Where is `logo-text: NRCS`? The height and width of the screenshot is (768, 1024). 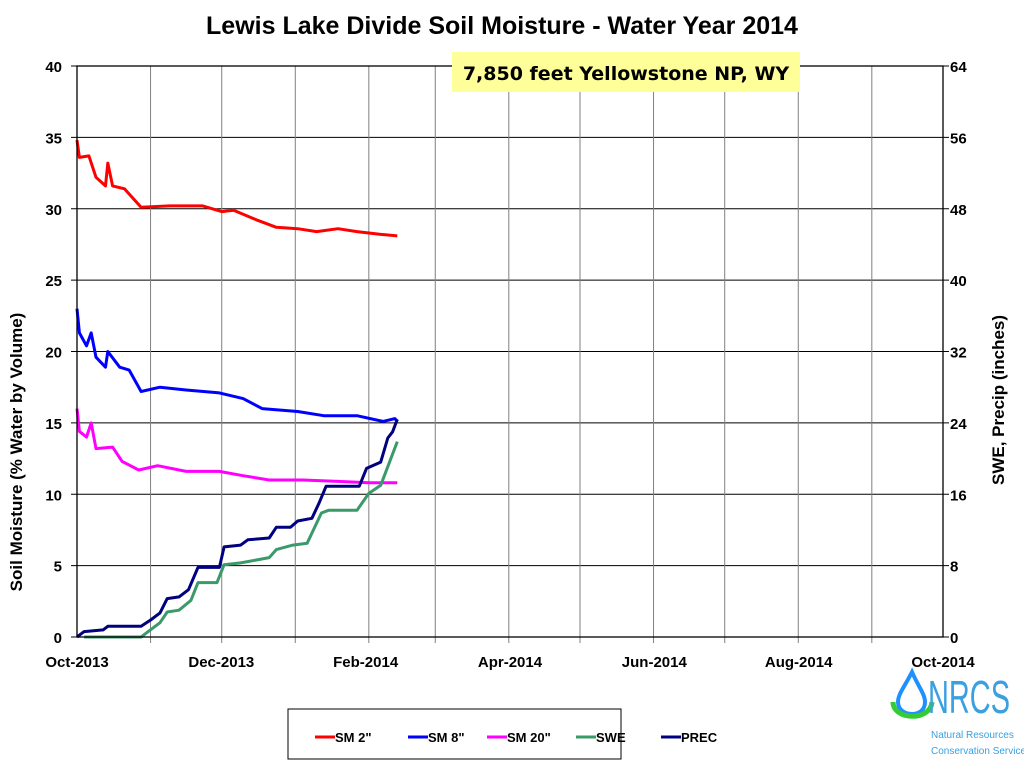
logo-text: NRCS is located at coordinates (969, 697).